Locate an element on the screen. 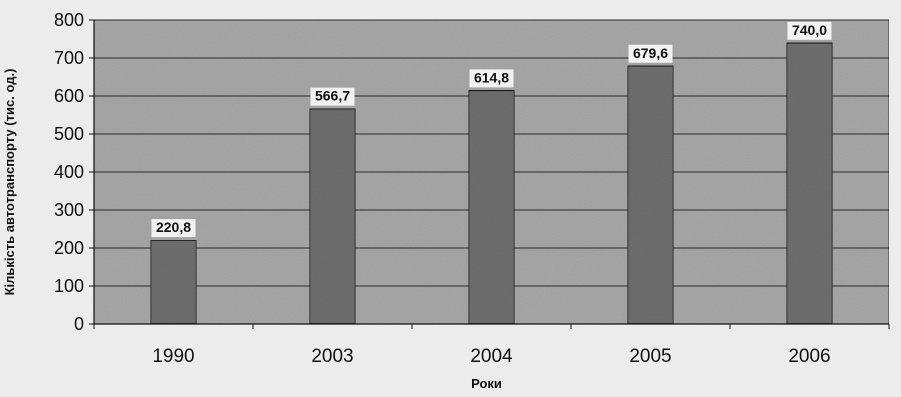 This screenshot has width=901, height=397. x-tick-labels: 1990 2003 2004 2005 2006 is located at coordinates (491, 356).